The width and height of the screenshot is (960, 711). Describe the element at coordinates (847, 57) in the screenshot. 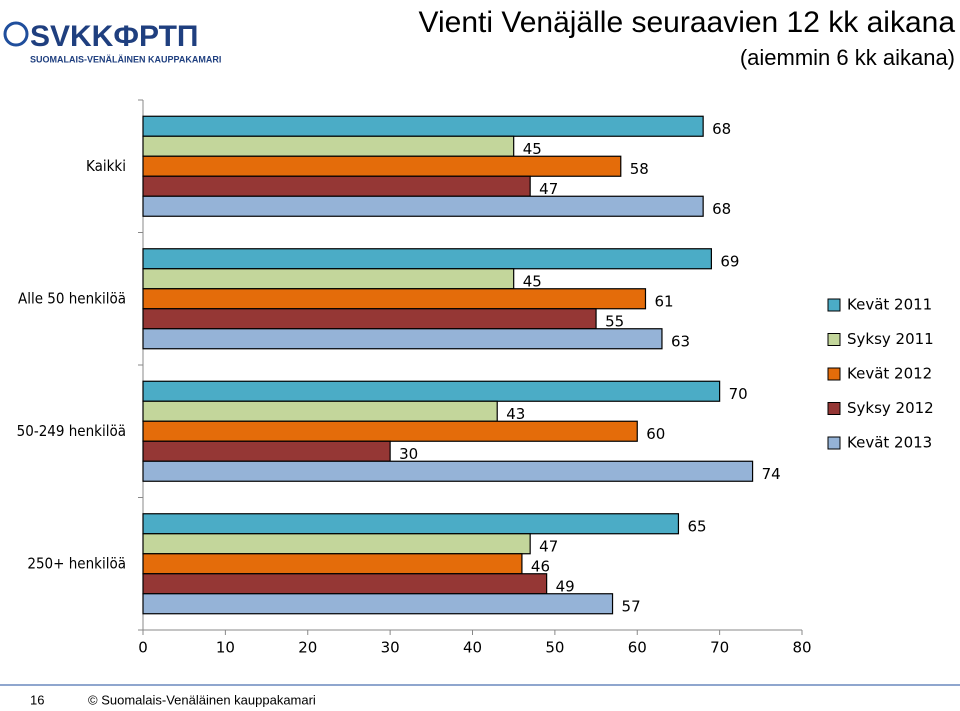

I see `chart-subtitle: (aiemmin 6 kk aikana)` at that location.